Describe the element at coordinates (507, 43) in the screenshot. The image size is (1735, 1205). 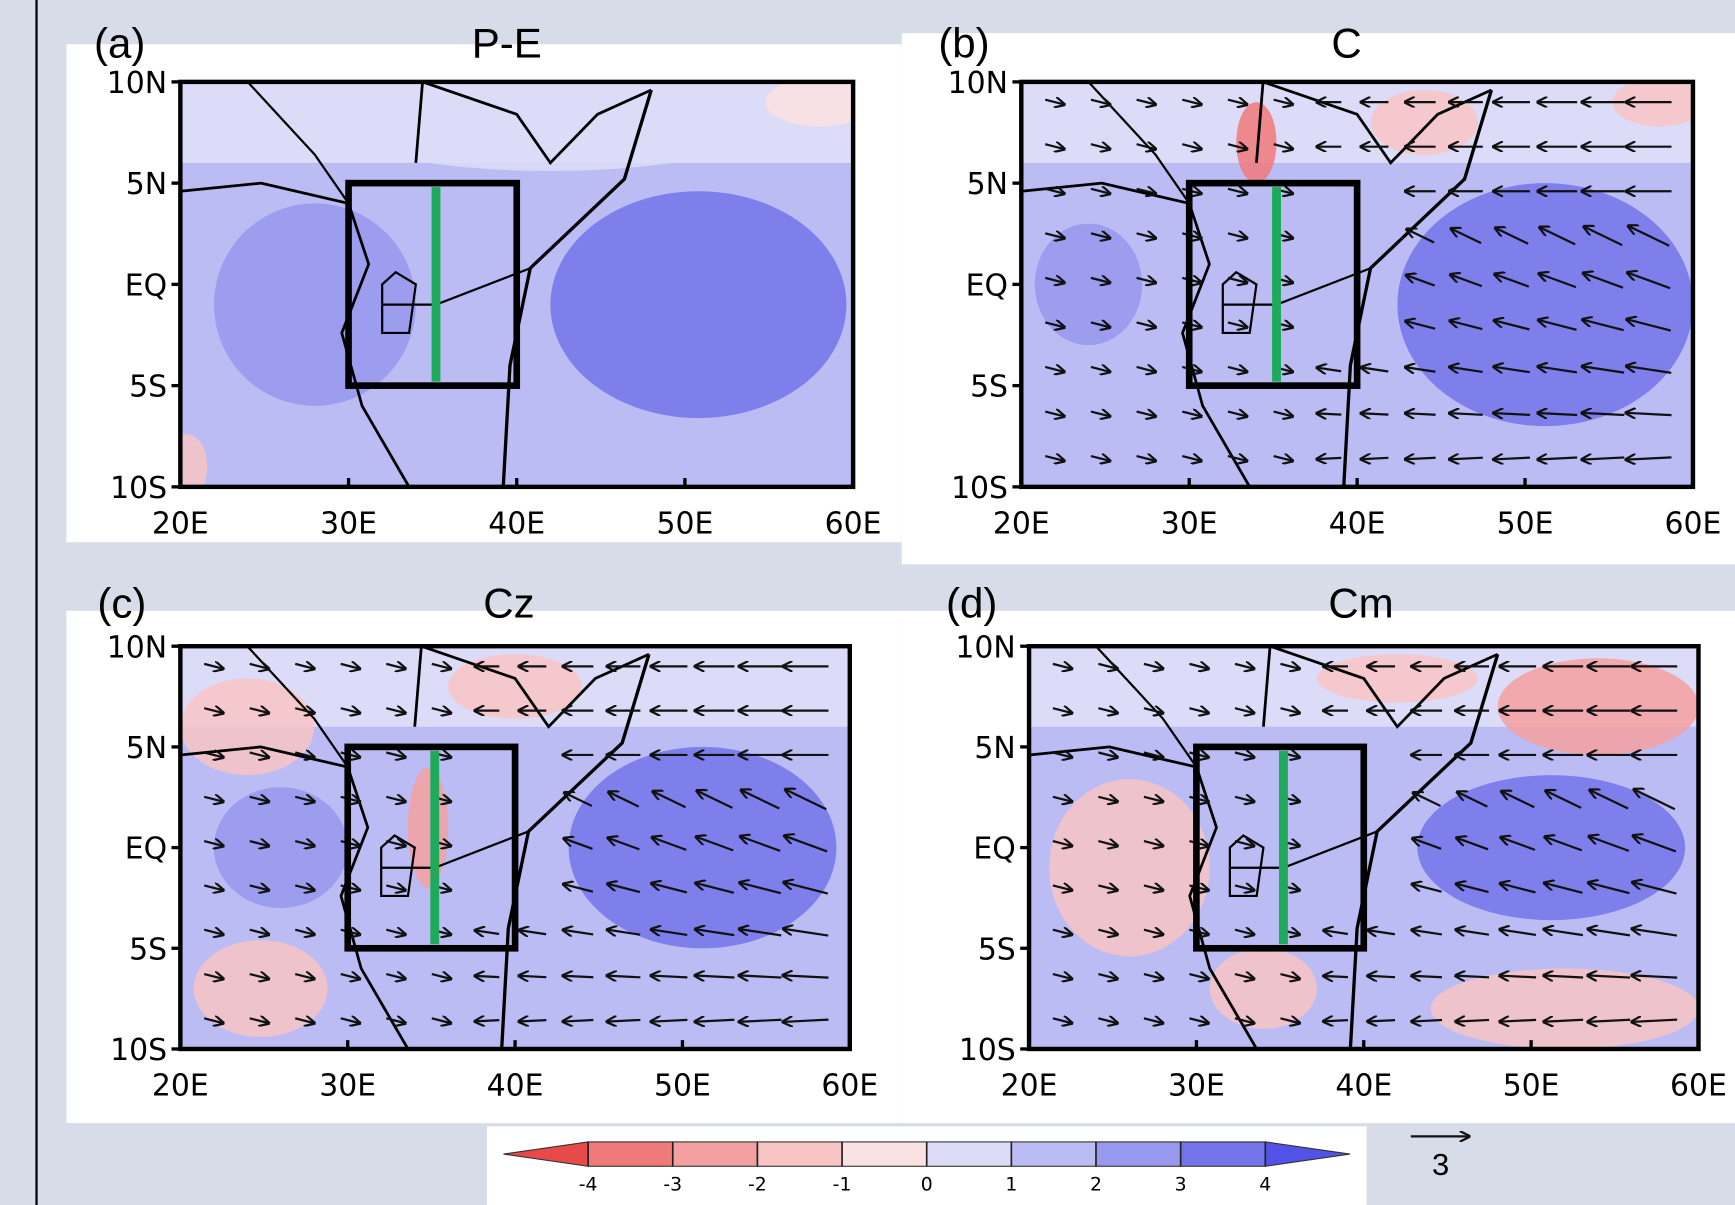
I see `panel-title: P-E` at that location.